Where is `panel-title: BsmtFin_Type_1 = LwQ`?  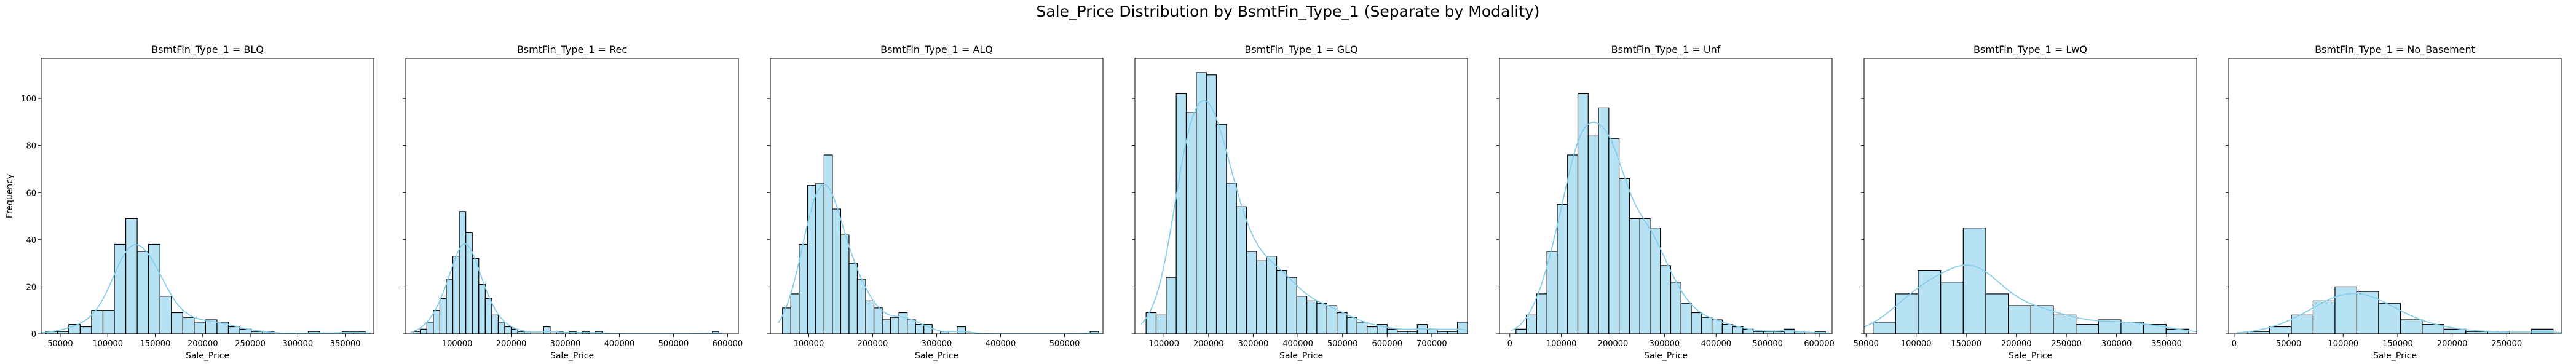
panel-title: BsmtFin_Type_1 = LwQ is located at coordinates (2030, 50).